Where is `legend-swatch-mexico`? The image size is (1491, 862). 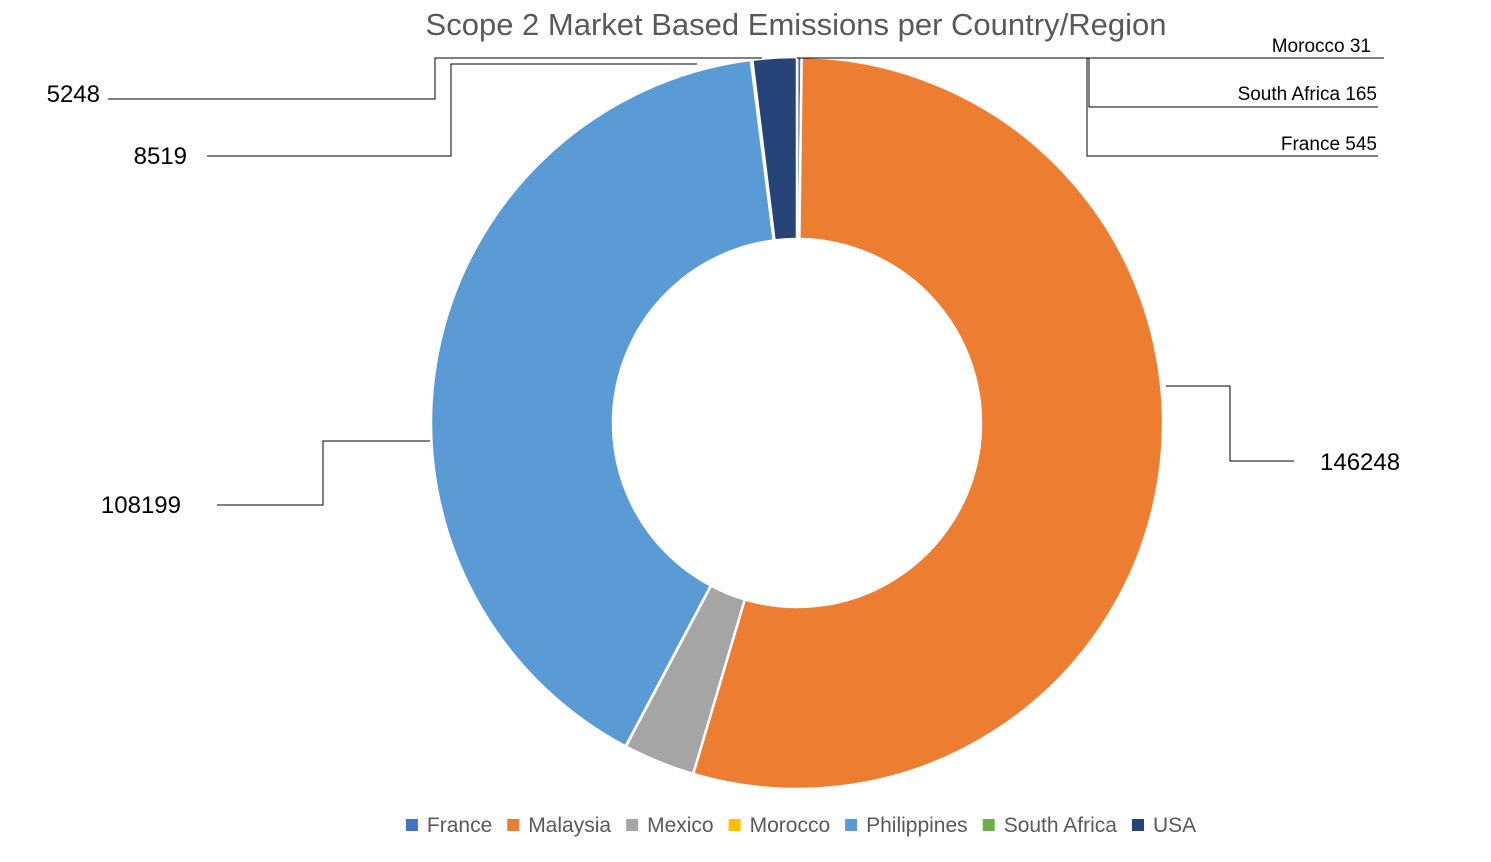
legend-swatch-mexico is located at coordinates (632, 825).